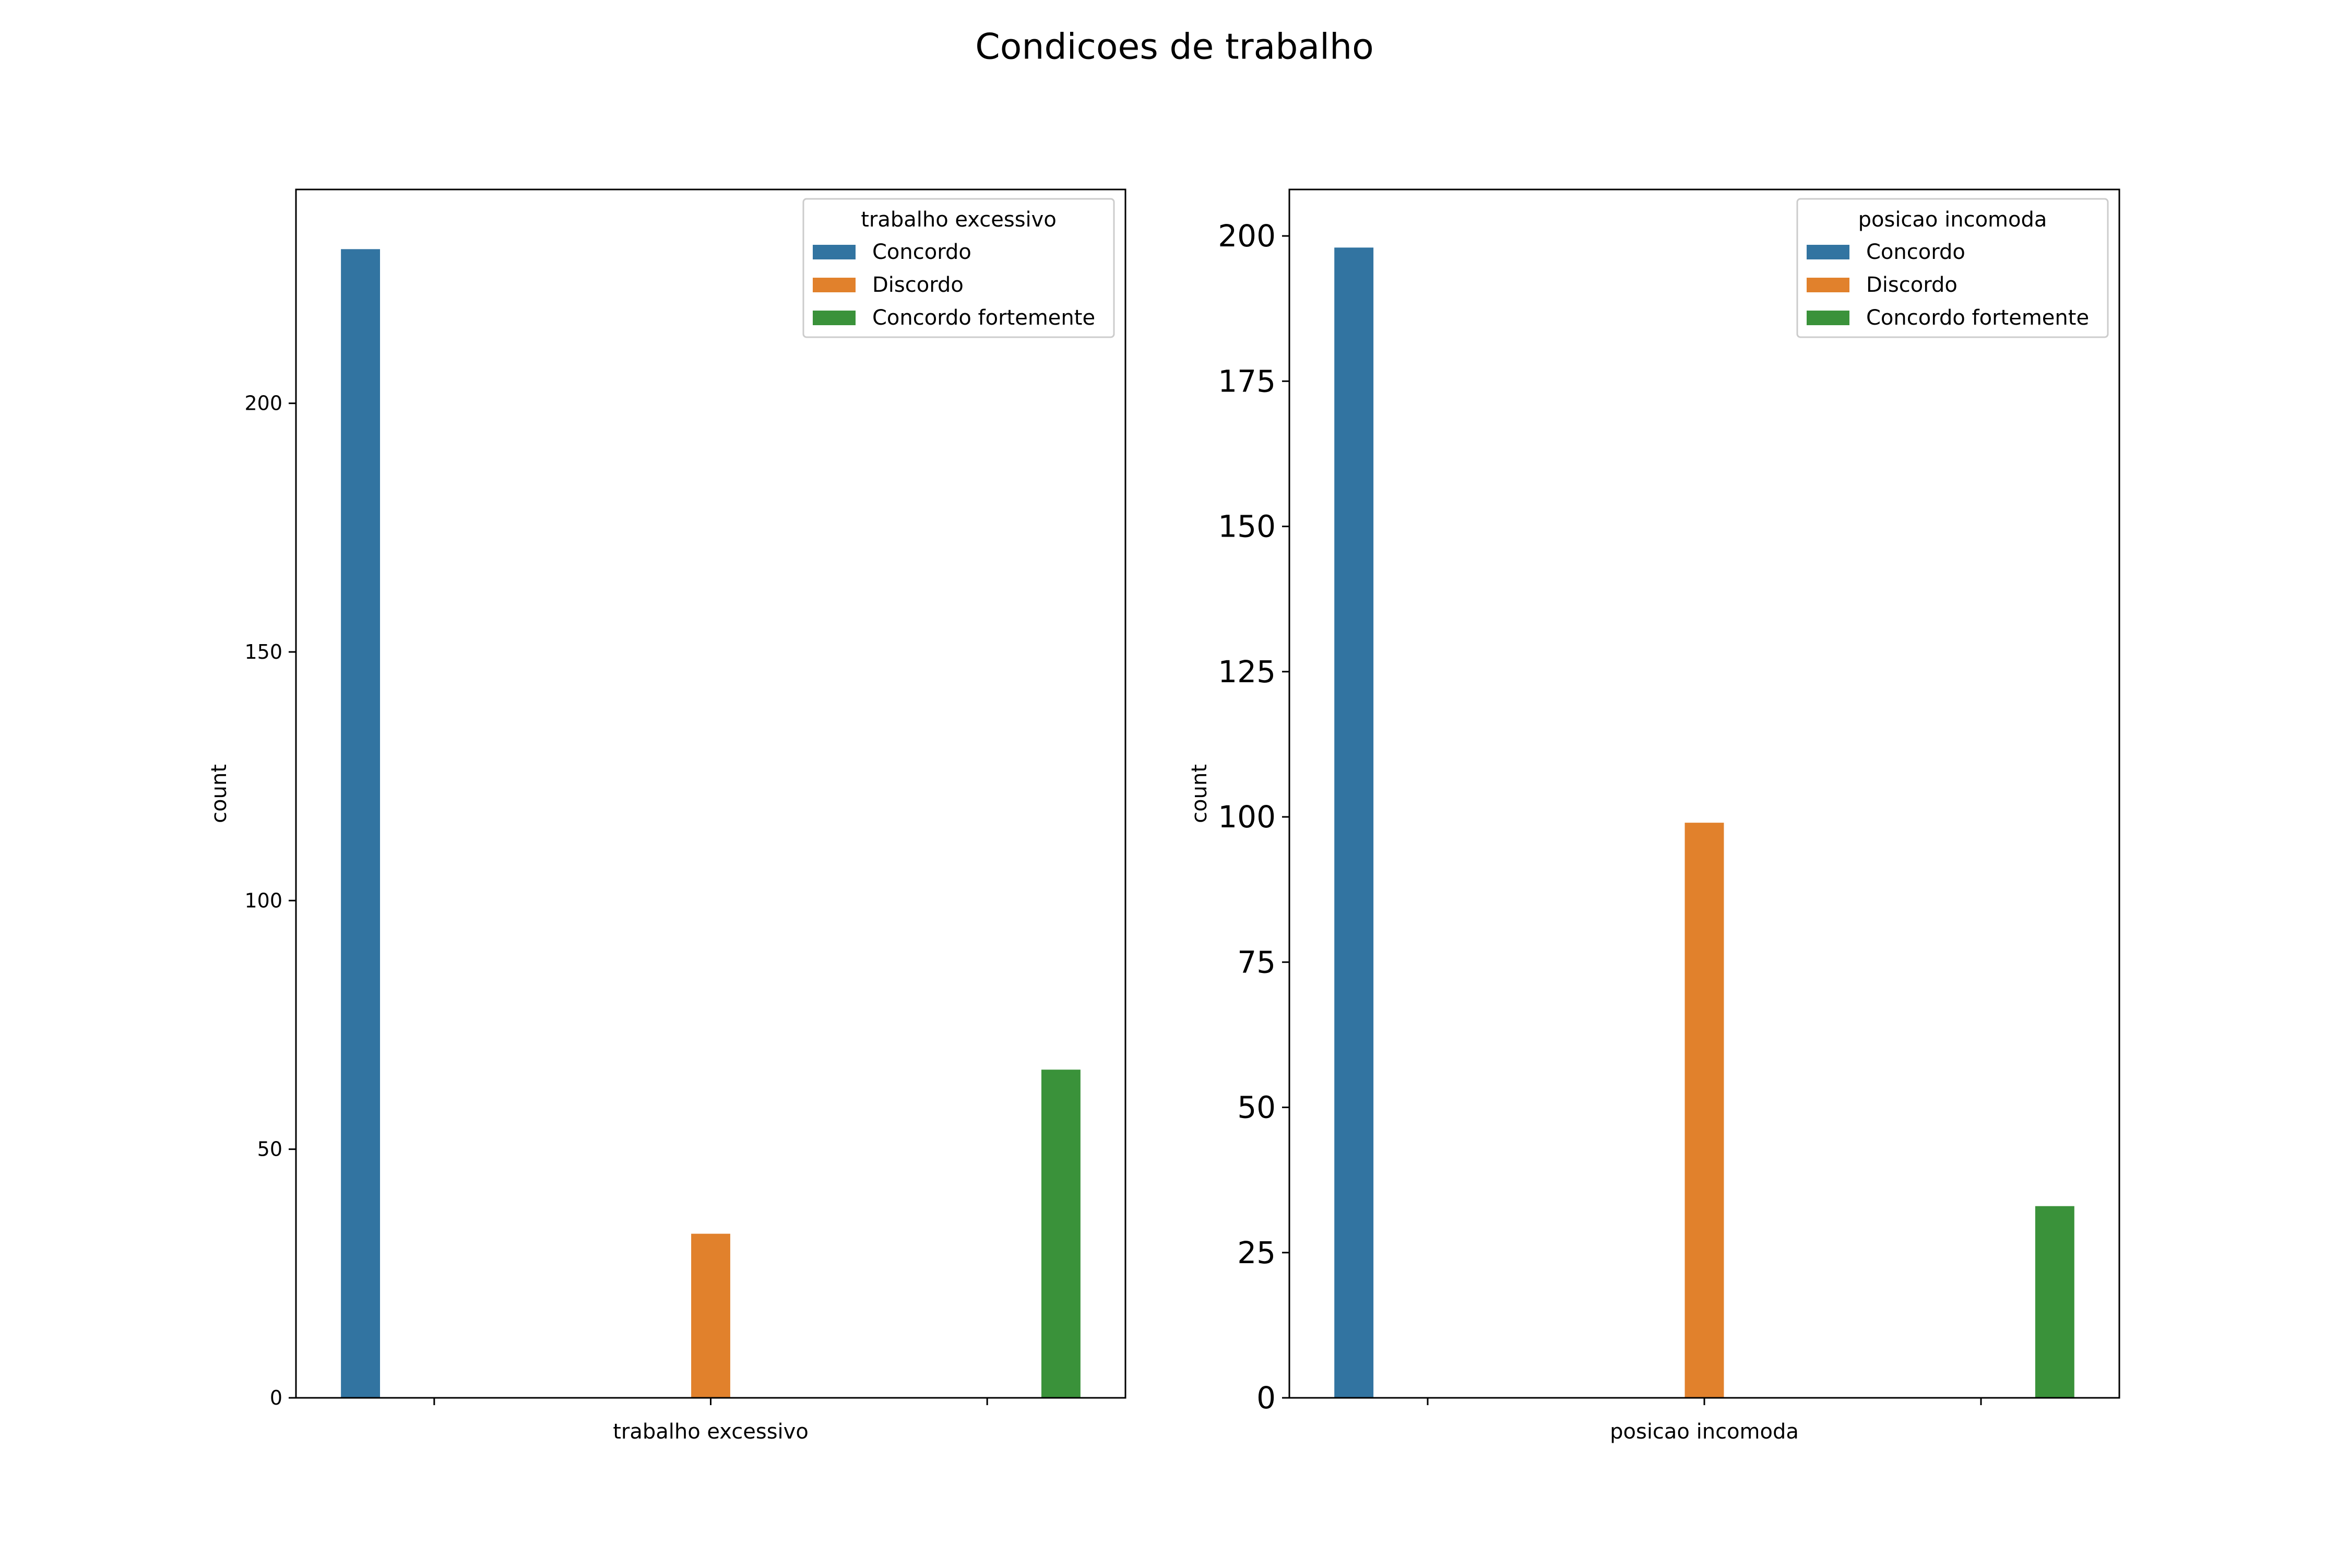  I want to click on legend-title: trabalho excessivo, so click(959, 220).